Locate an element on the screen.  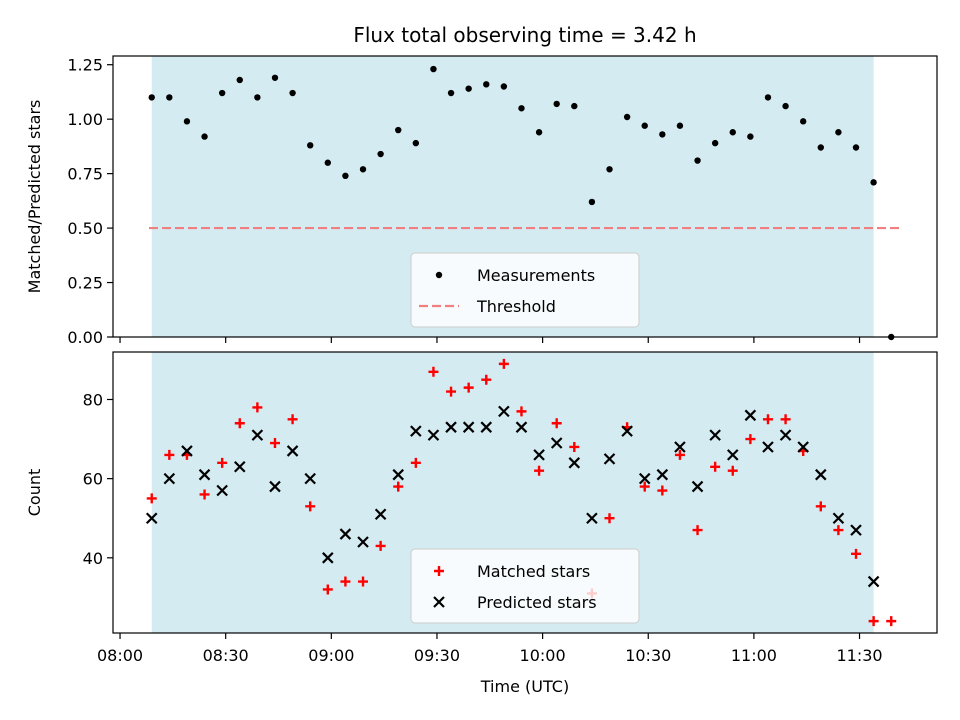
y-tick-label: 60 is located at coordinates (93, 479).